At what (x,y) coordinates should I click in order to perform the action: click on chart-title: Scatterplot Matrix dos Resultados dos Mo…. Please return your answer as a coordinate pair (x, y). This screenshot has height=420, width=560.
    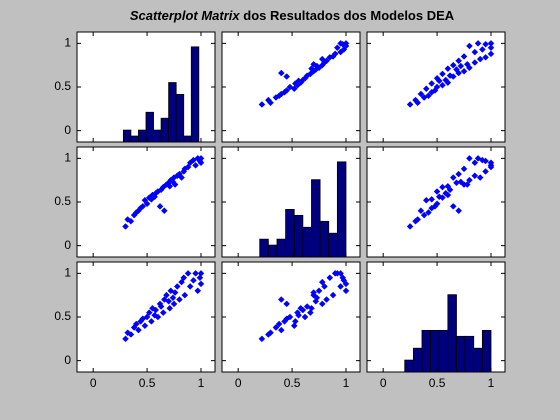
    Looking at the image, I should click on (292, 15).